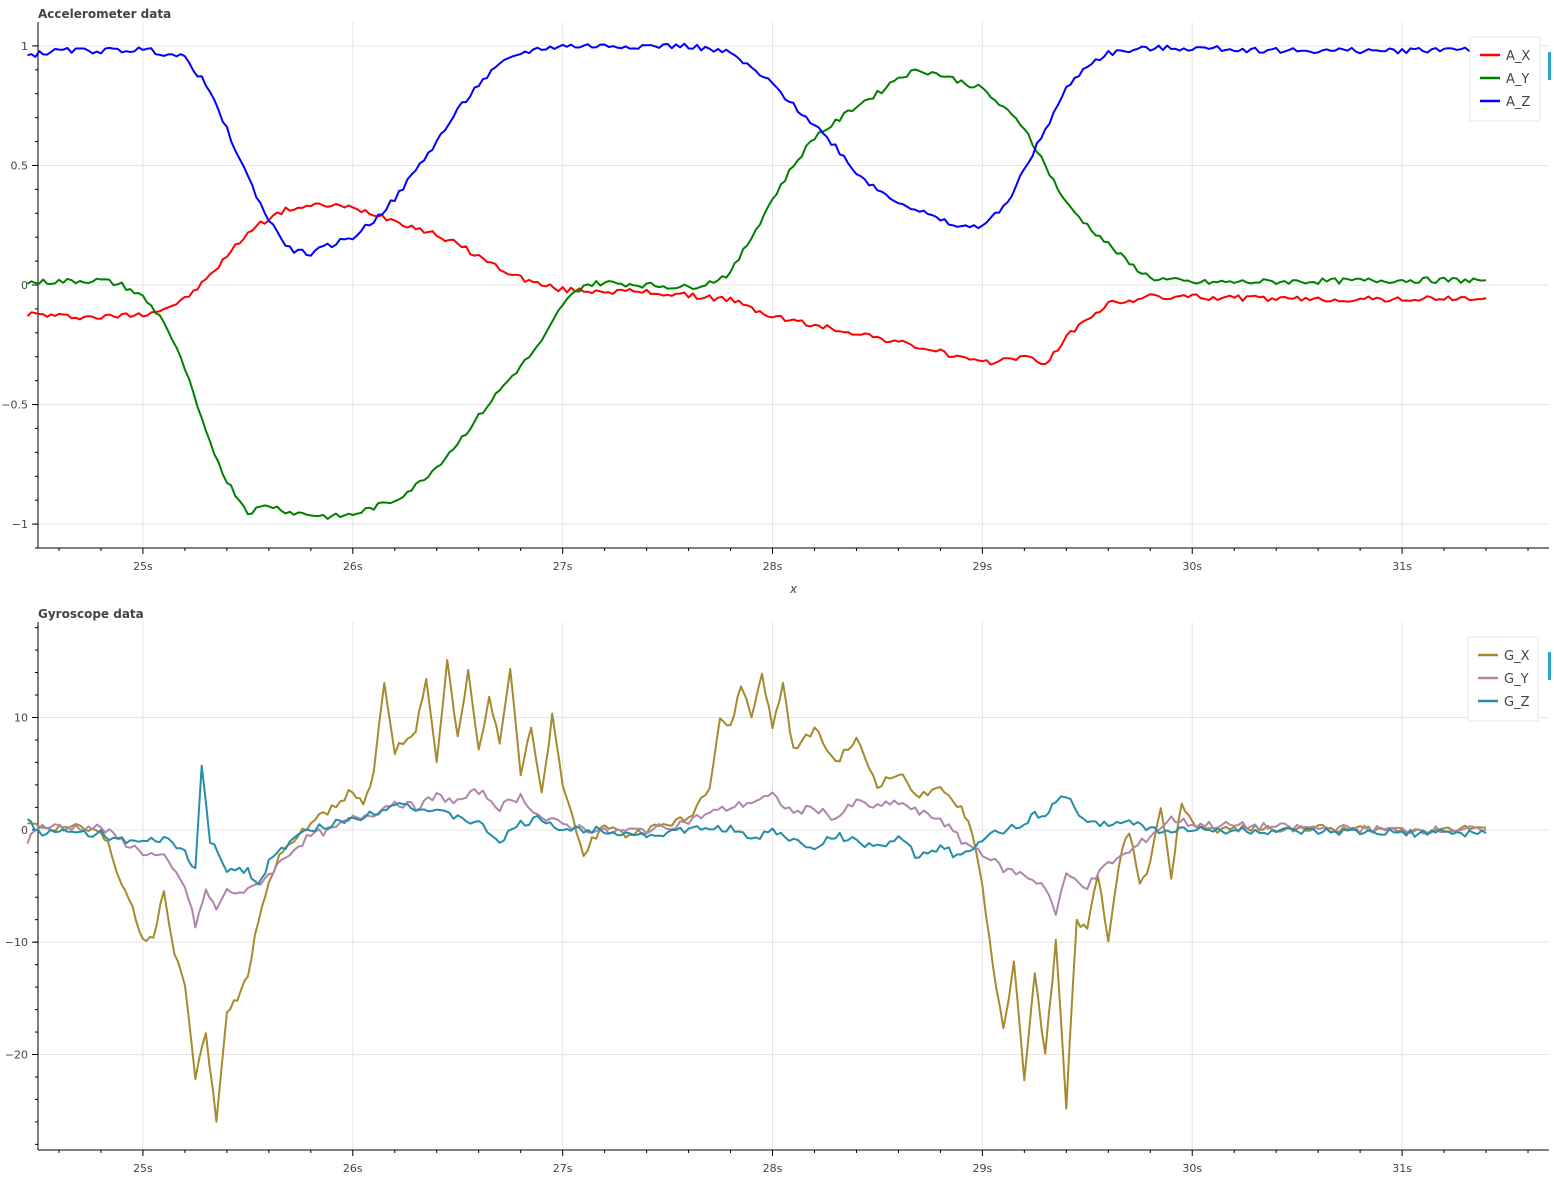  I want to click on y-tick-label: −1, so click(20, 524).